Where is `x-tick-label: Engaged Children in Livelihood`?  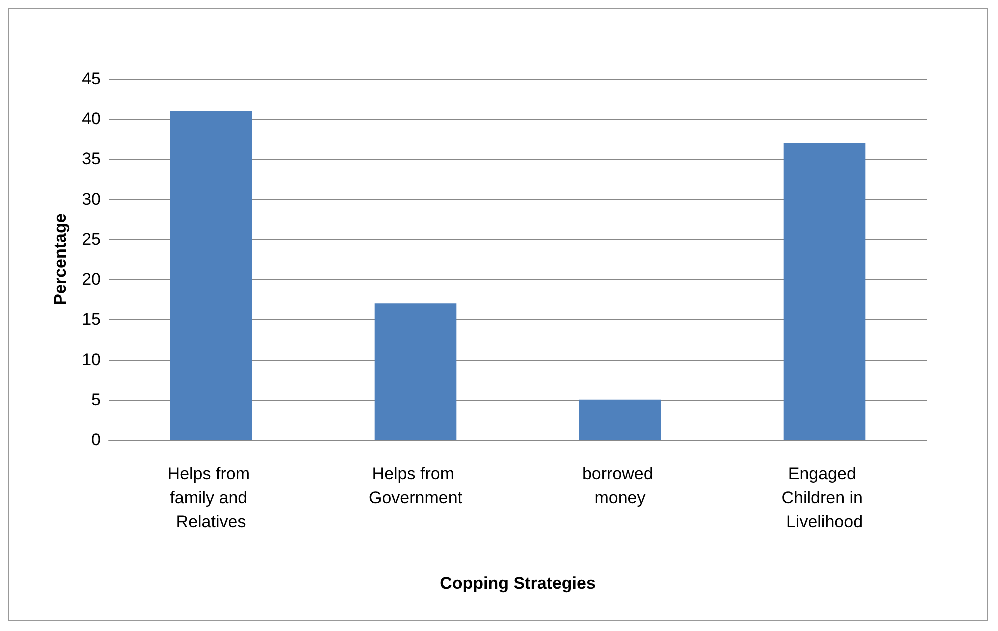
x-tick-label: Engaged Children in Livelihood is located at coordinates (825, 498).